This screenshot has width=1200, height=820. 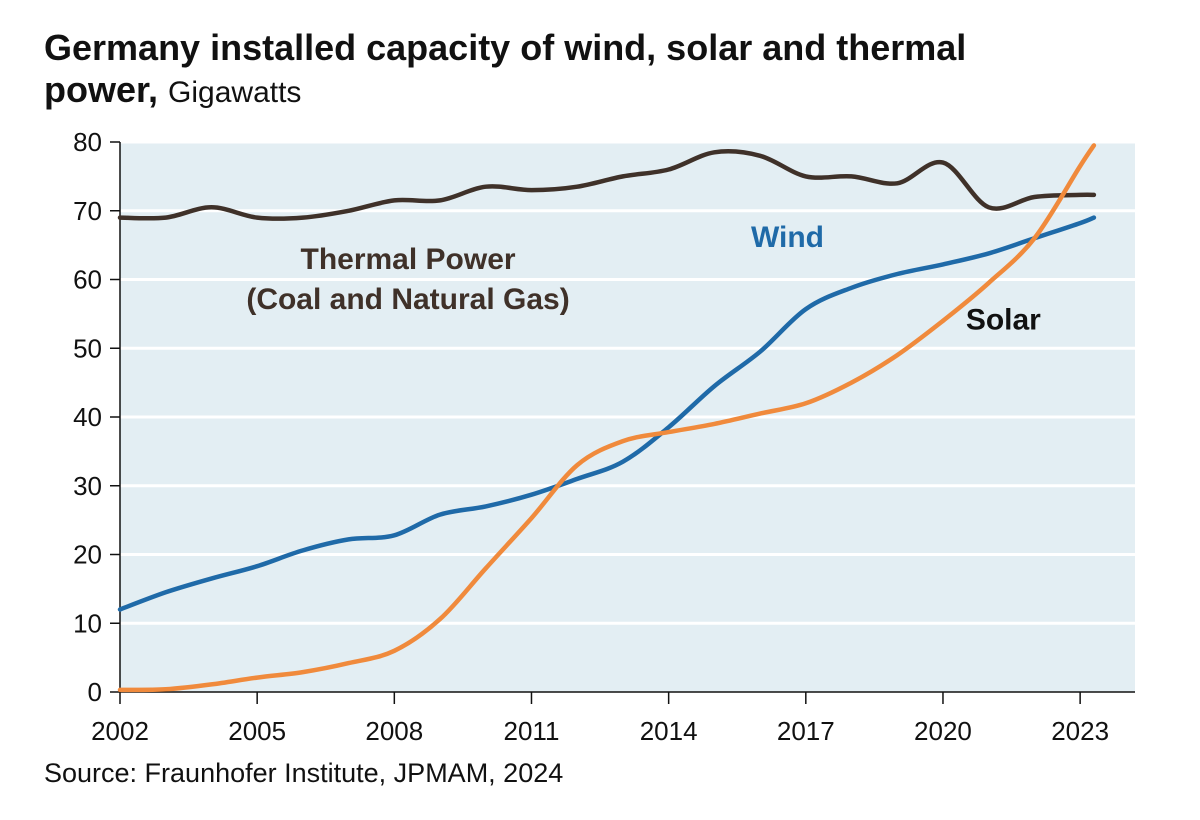 I want to click on series-label-solar-0: Solar, so click(x=1003, y=320).